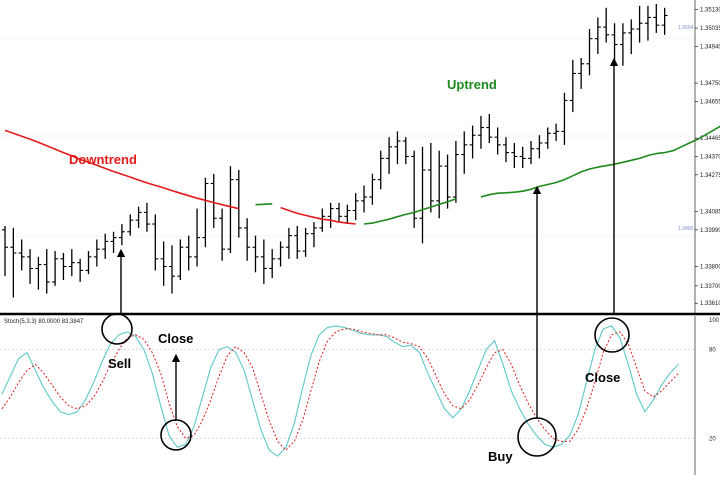 This screenshot has height=480, width=720. Describe the element at coordinates (710, 84) in the screenshot. I see `y-tick-label: 1.34750` at that location.